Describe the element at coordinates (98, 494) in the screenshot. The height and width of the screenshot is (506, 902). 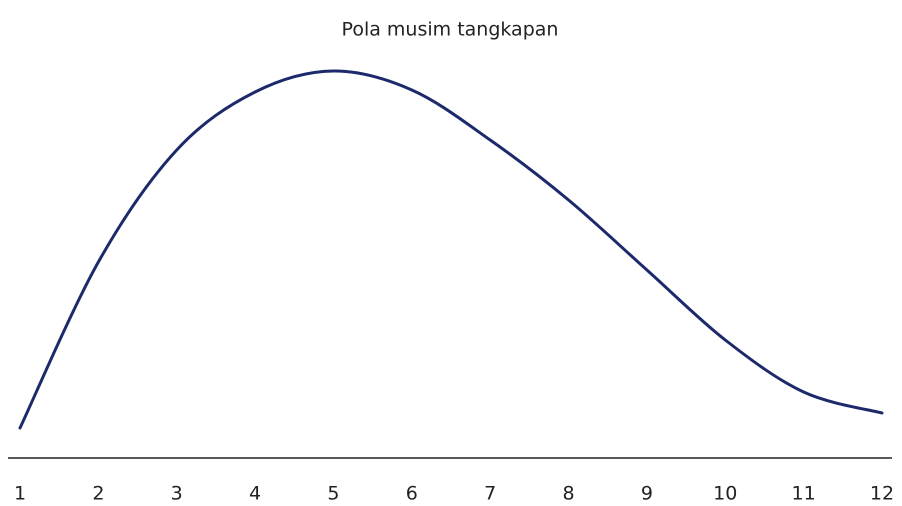
I see `x-tick-label: 2` at that location.